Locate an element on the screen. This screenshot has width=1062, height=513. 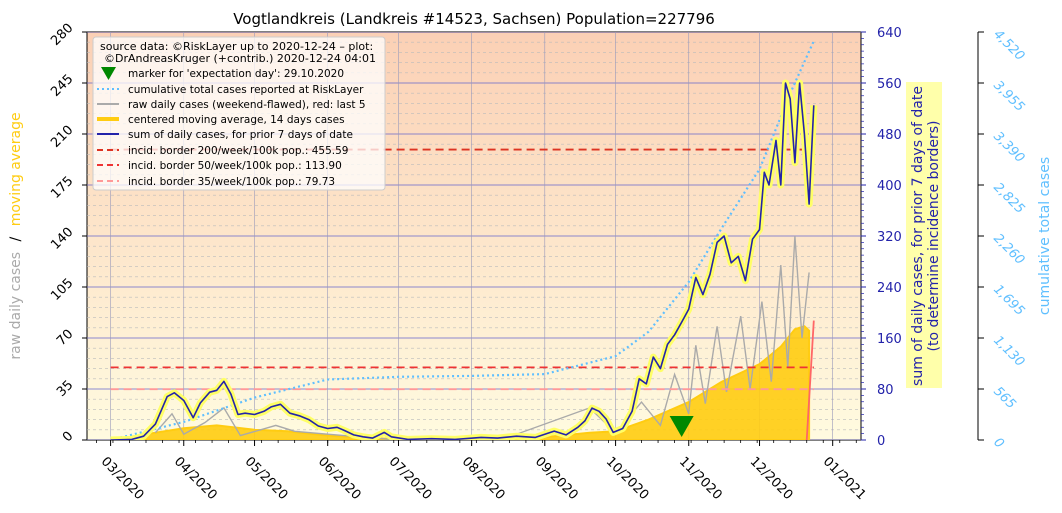
ylabel-sep: / is located at coordinates (16, 238).